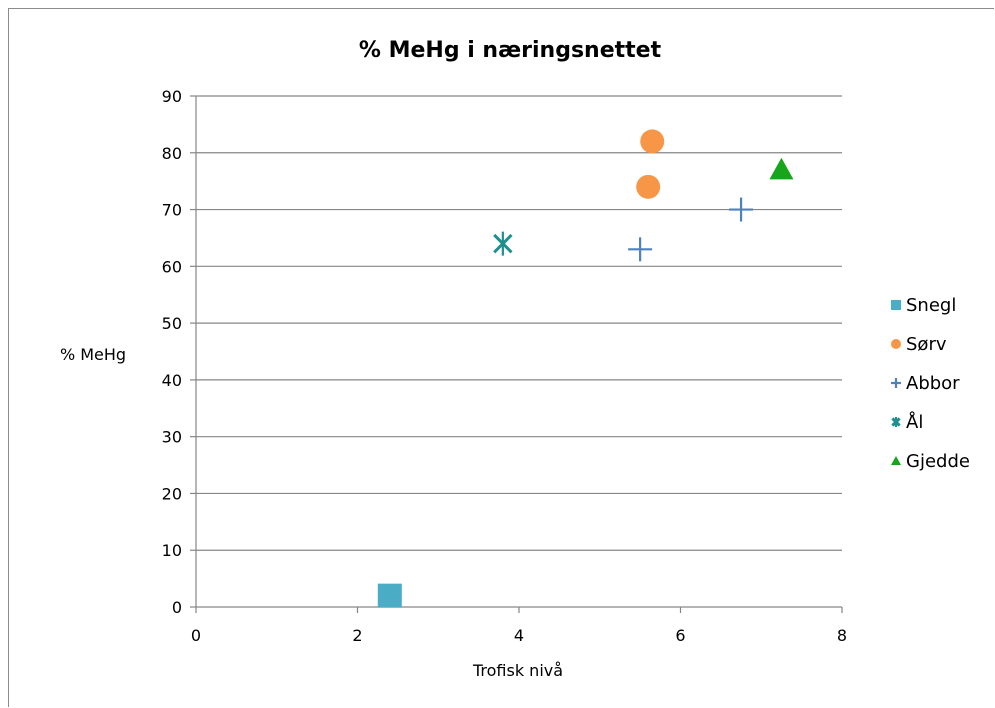 Image resolution: width=995 pixels, height=708 pixels. I want to click on x-tick-label: 8, so click(842, 635).